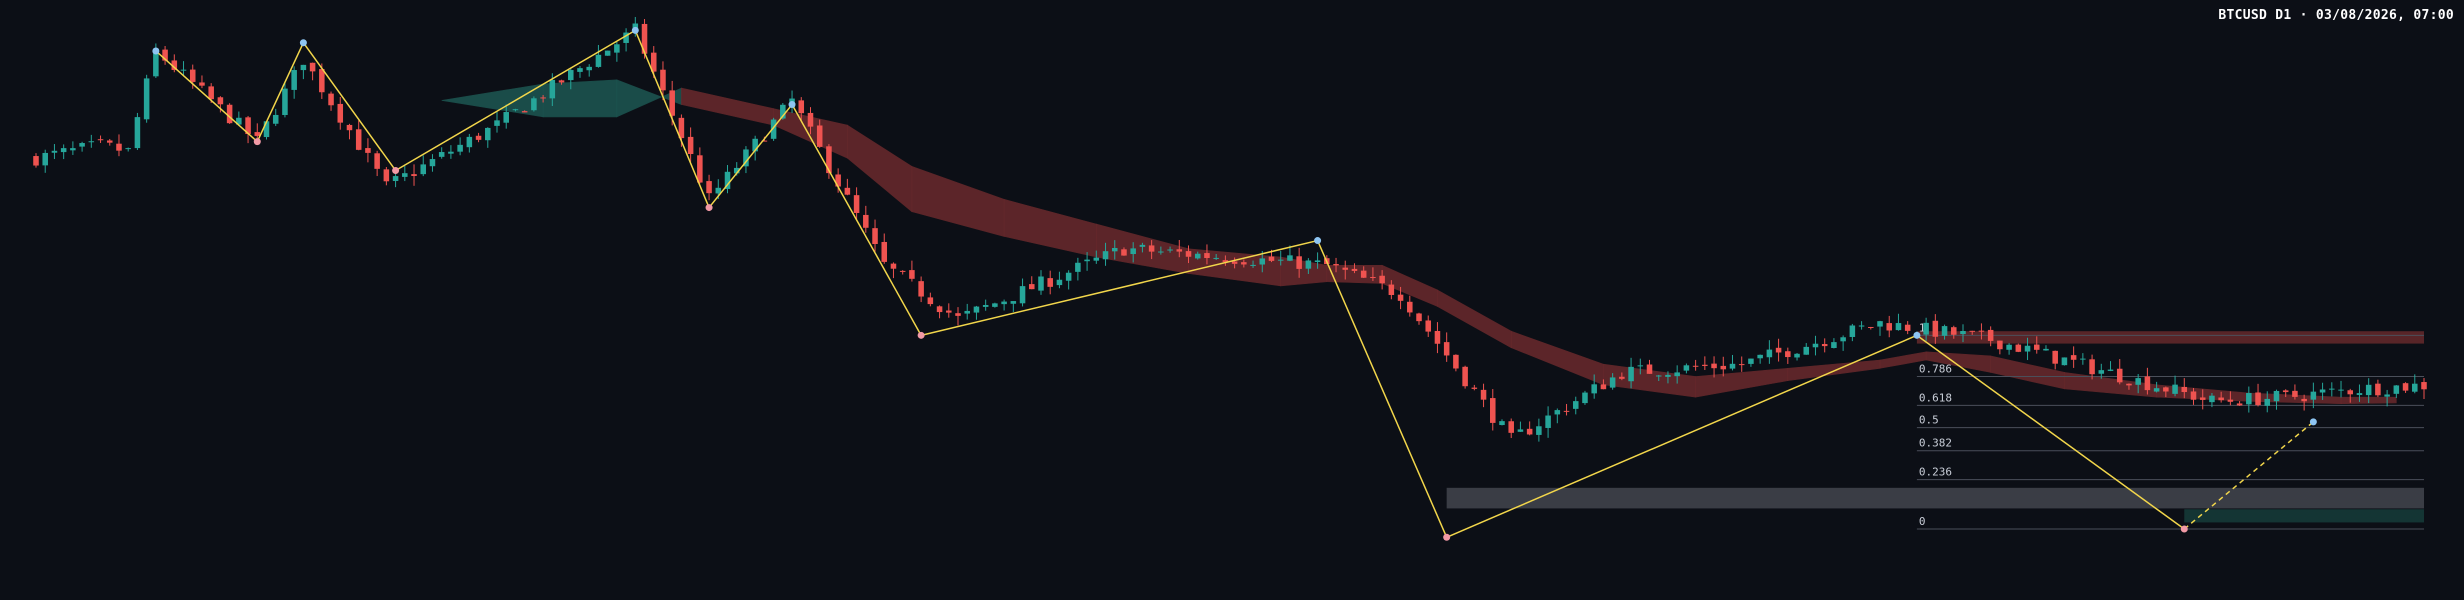 This screenshot has height=600, width=2464. I want to click on pivot-high-marker, so click(635, 30).